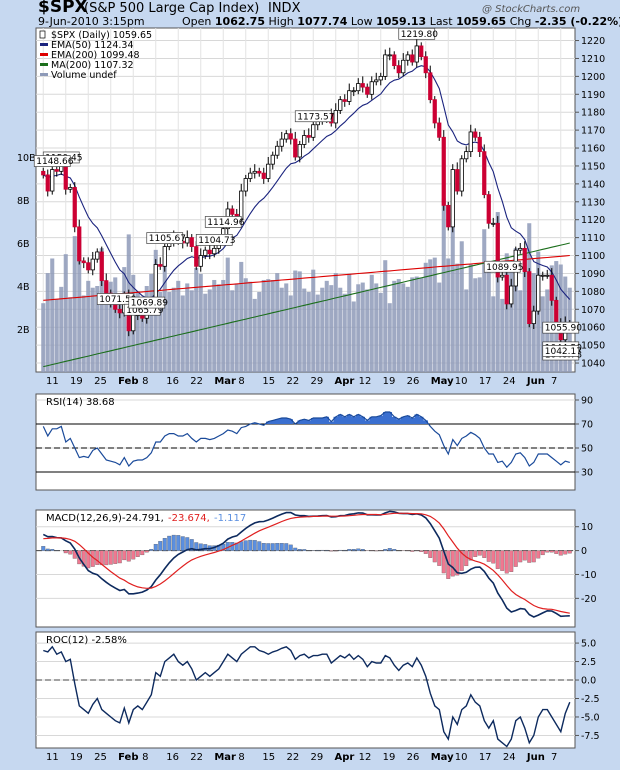  Describe the element at coordinates (593, 274) in the screenshot. I see `price-y-tick-label: 1090` at that location.